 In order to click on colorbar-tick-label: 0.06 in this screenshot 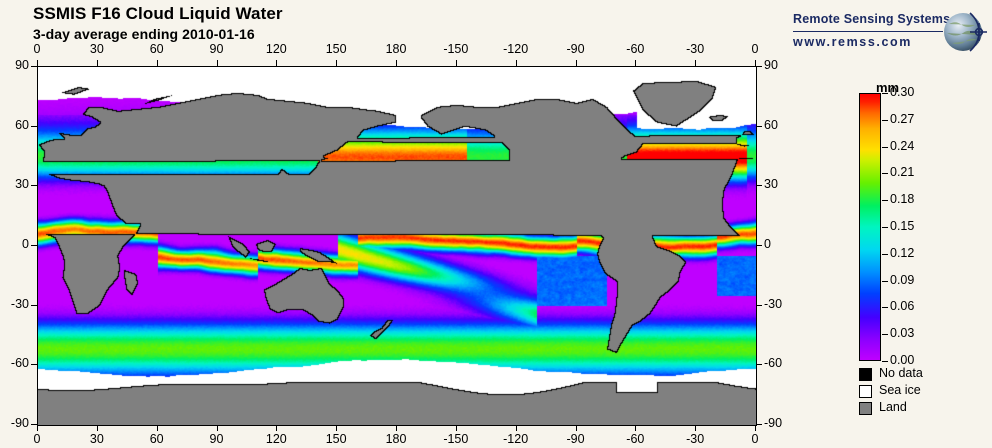, I will do `click(902, 306)`.